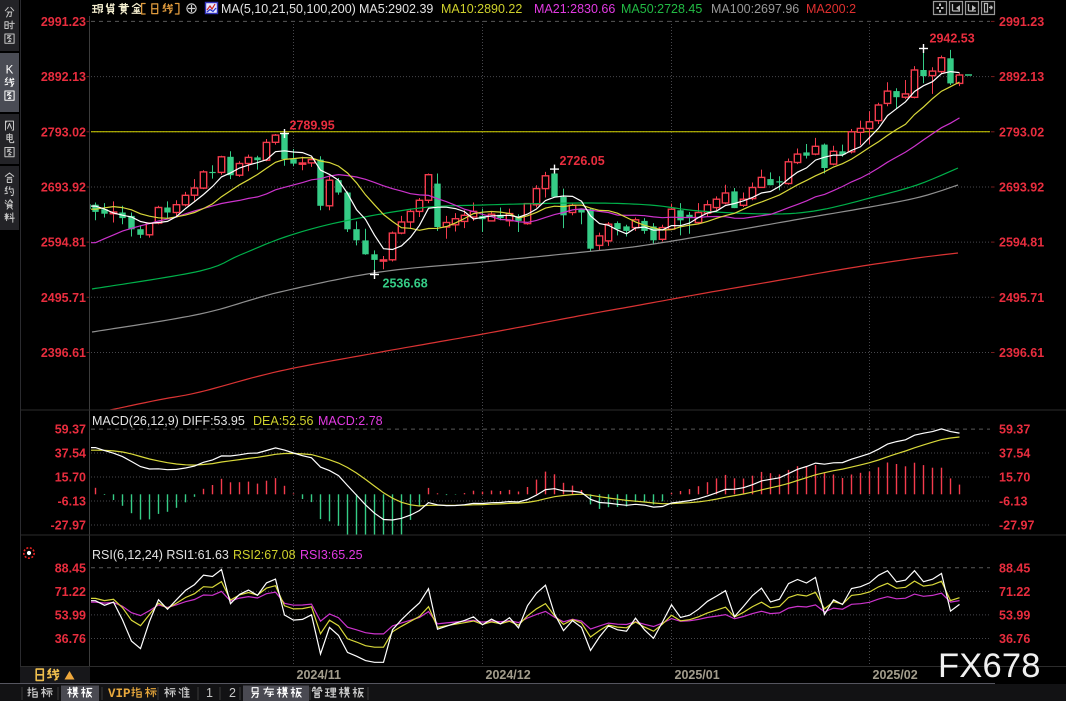  What do you see at coordinates (895, 675) in the screenshot?
I see `svg-text: 2025/02` at bounding box center [895, 675].